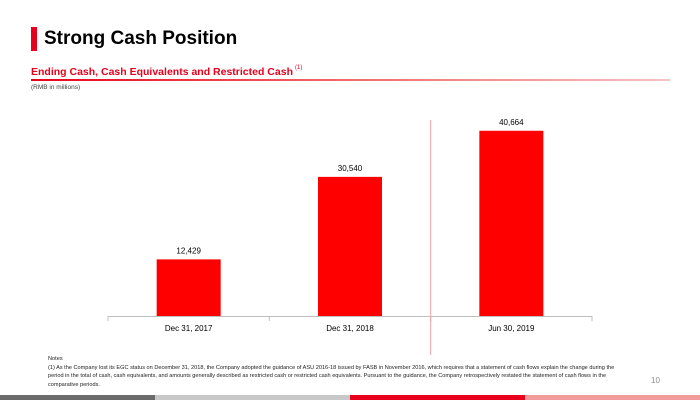 The image size is (700, 400). I want to click on data-label: 12,429, so click(188, 250).